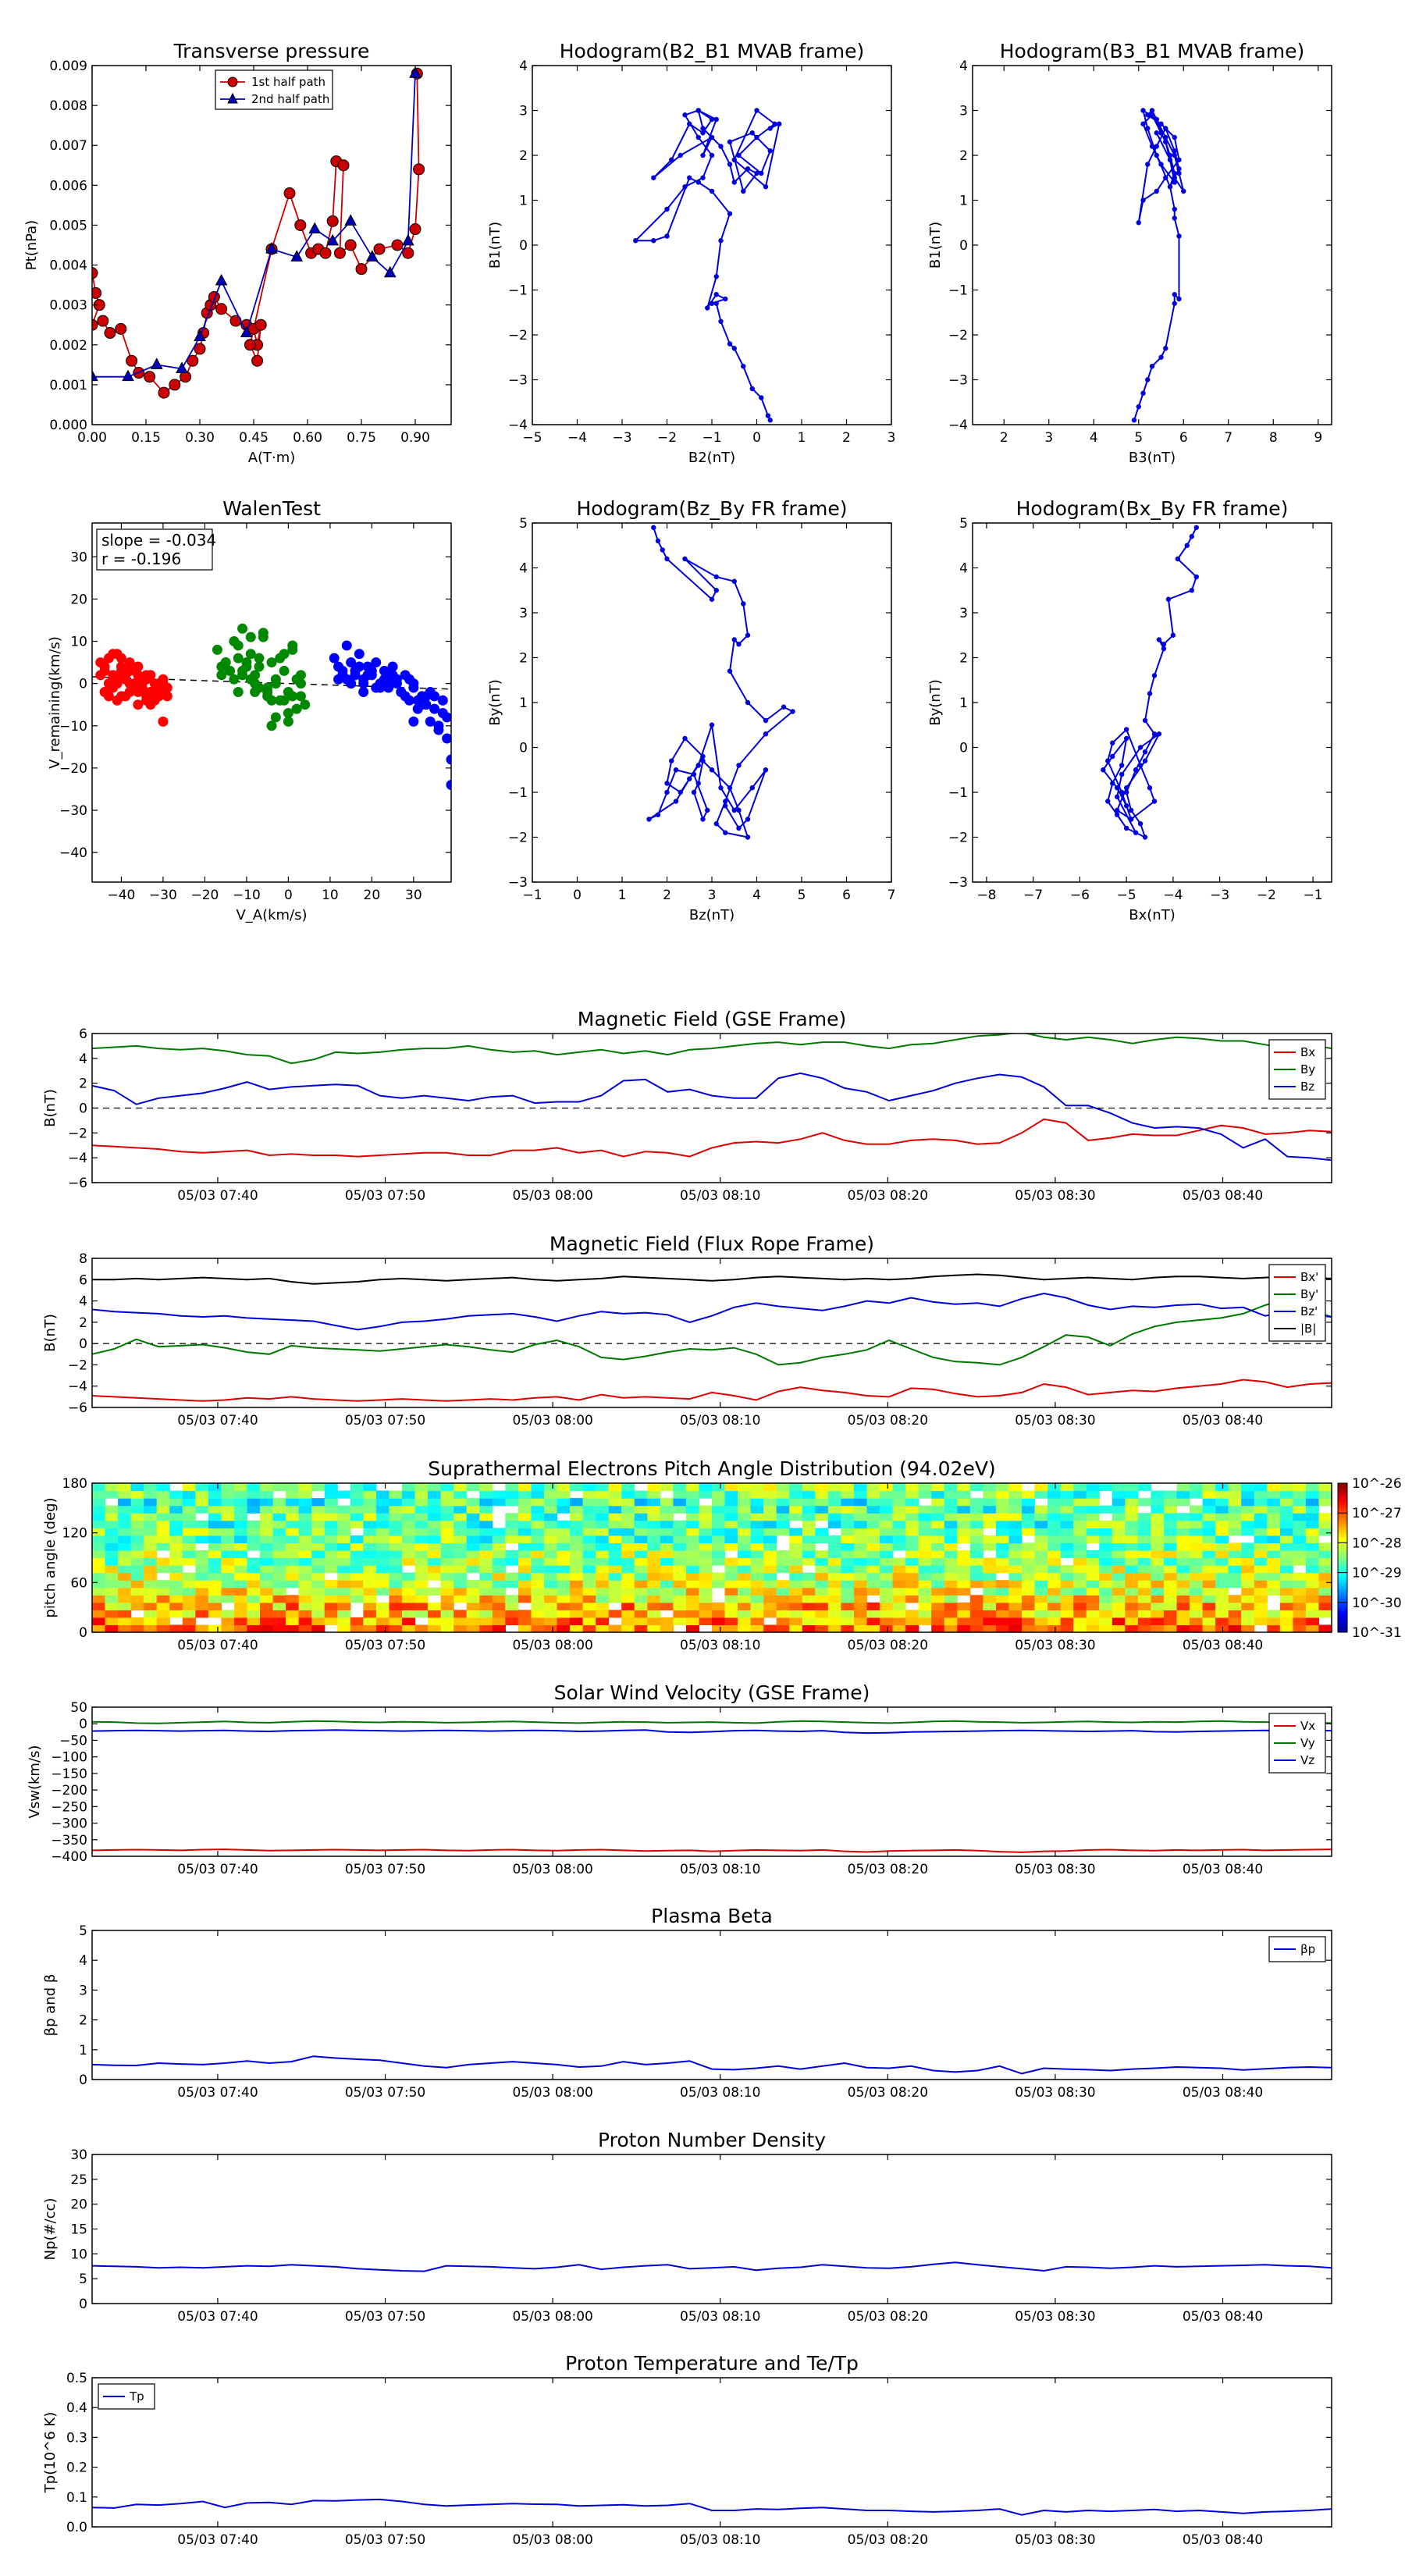 This screenshot has height=2576, width=1405. Describe the element at coordinates (78, 642) in the screenshot. I see `y-tick-label: 10` at that location.